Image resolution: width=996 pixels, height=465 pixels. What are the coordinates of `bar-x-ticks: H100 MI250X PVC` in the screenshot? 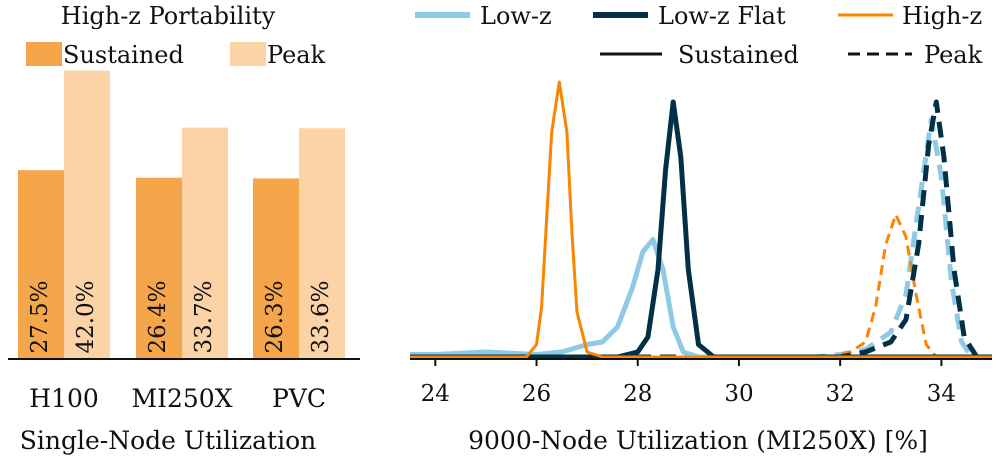 It's located at (177, 398).